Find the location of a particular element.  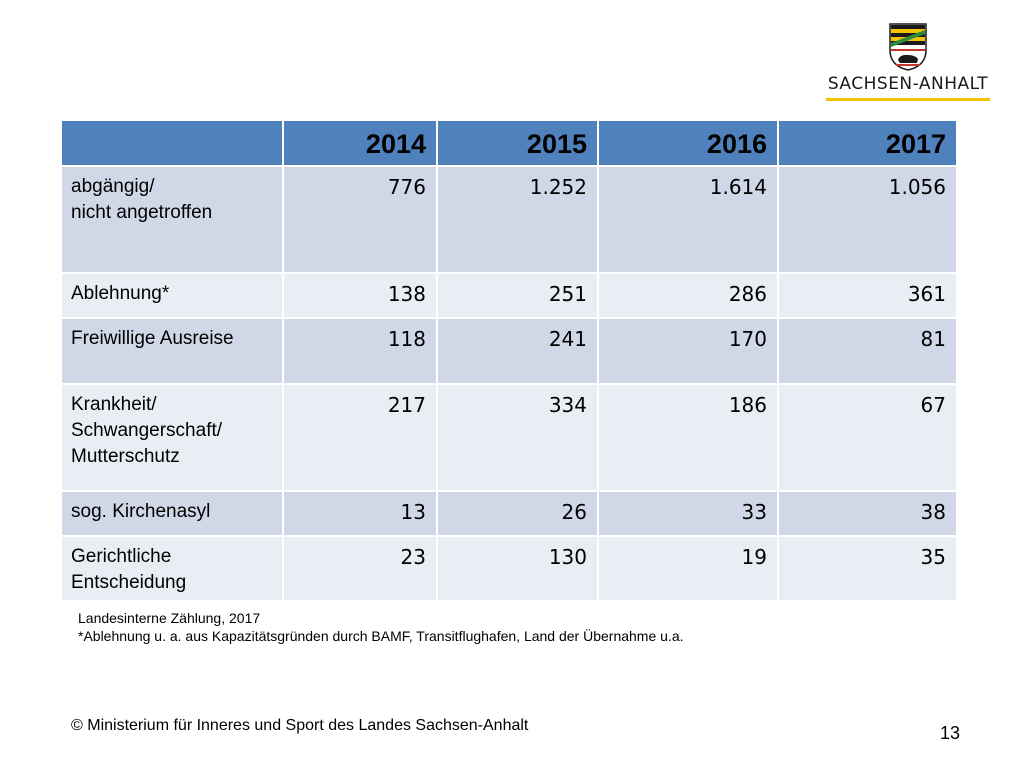

value-cell: 1.252 is located at coordinates (517, 219).